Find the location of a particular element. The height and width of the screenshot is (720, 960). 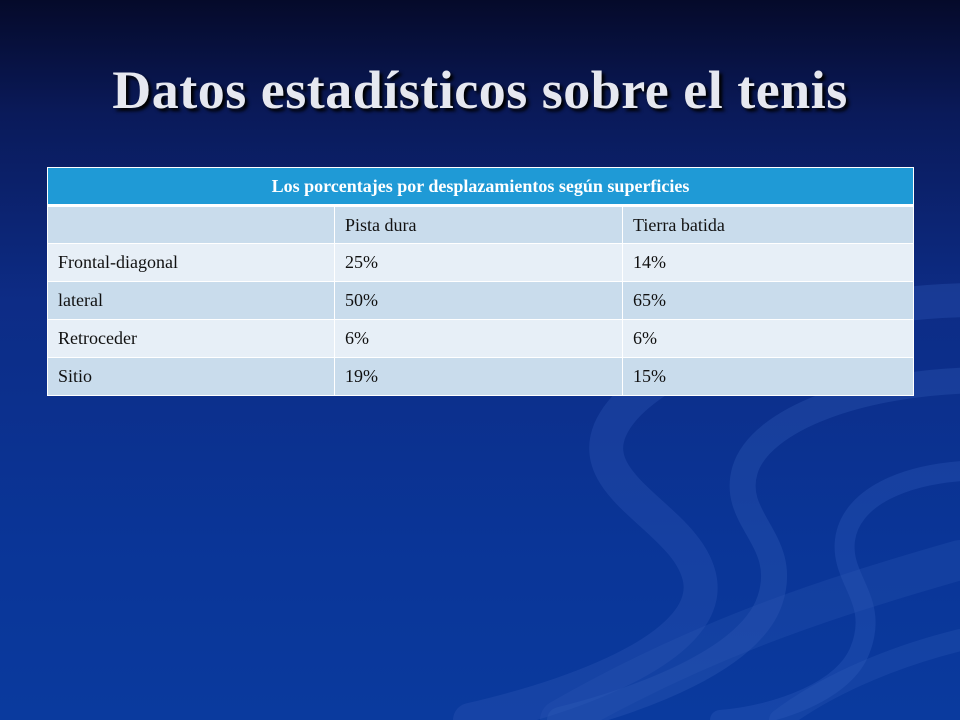

cell-tierra-batida: 6% is located at coordinates (768, 338).